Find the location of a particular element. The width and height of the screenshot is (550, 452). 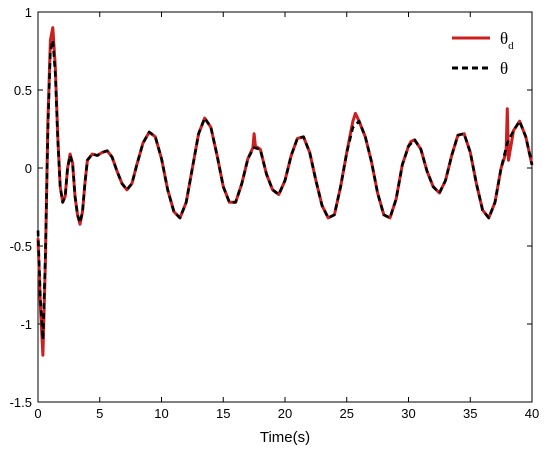

y-tick-label: -1.5 is located at coordinates (21, 402).